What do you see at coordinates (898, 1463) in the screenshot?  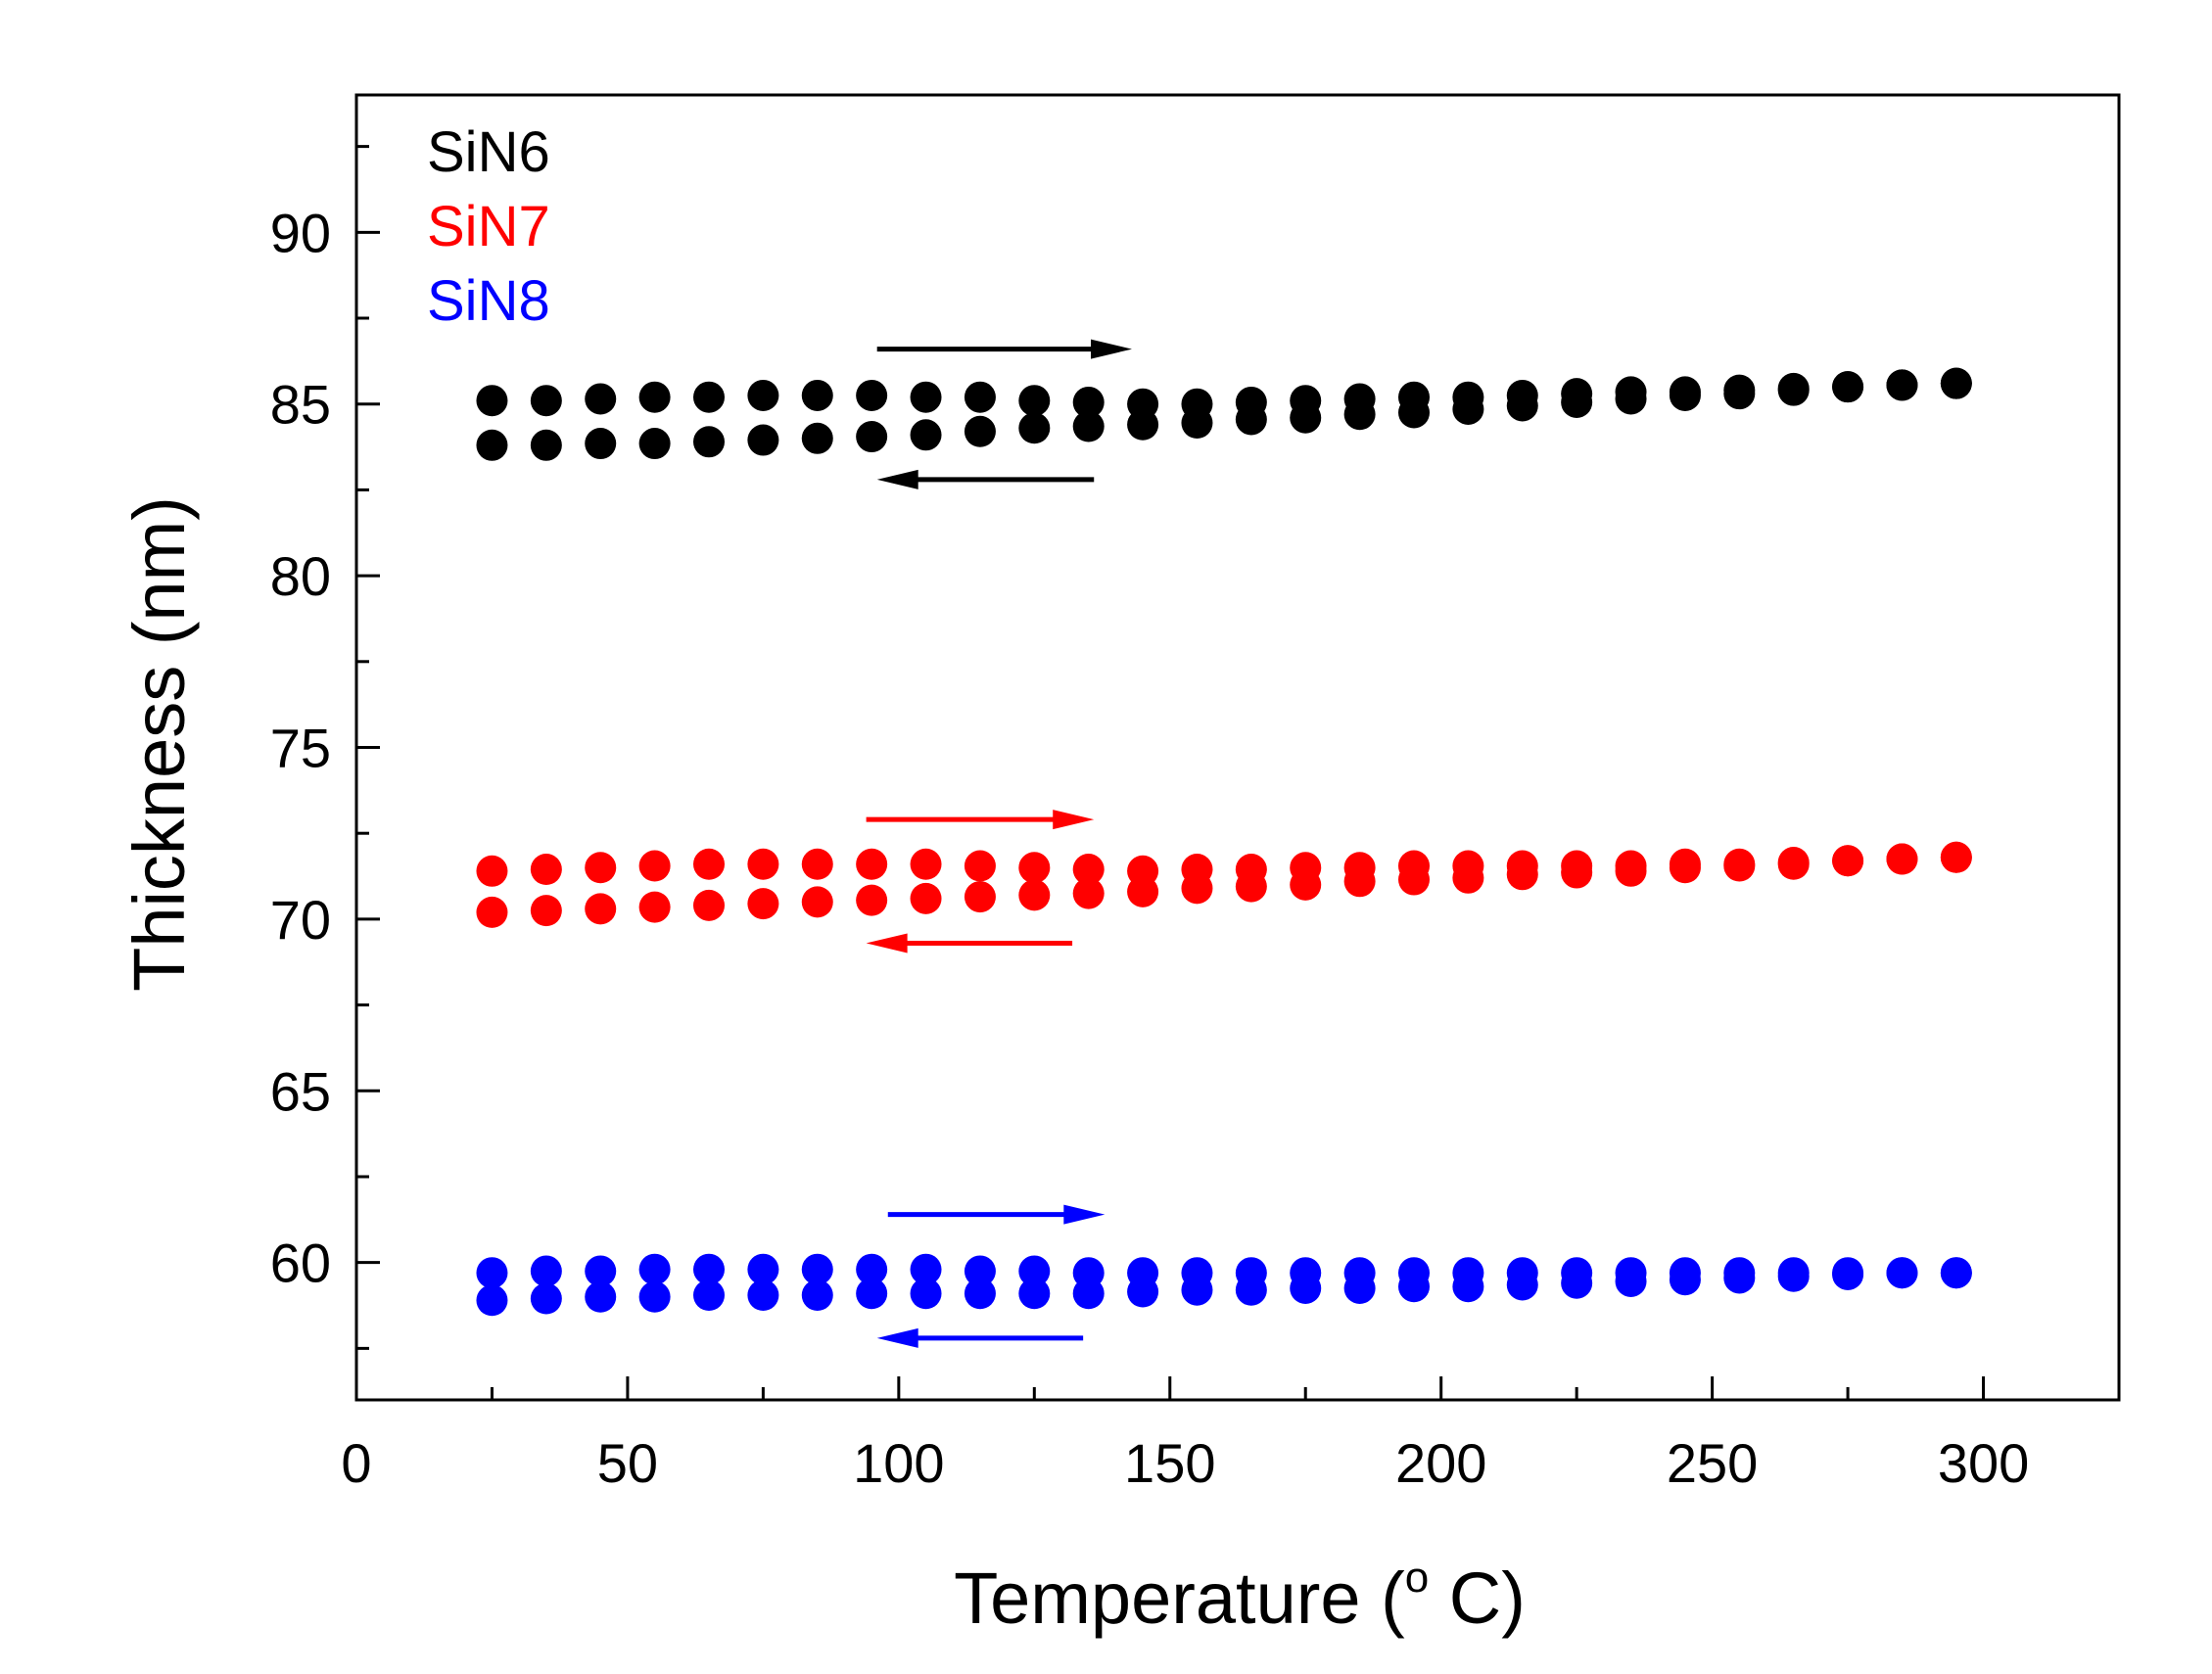 I see `x-tick-label: 100` at bounding box center [898, 1463].